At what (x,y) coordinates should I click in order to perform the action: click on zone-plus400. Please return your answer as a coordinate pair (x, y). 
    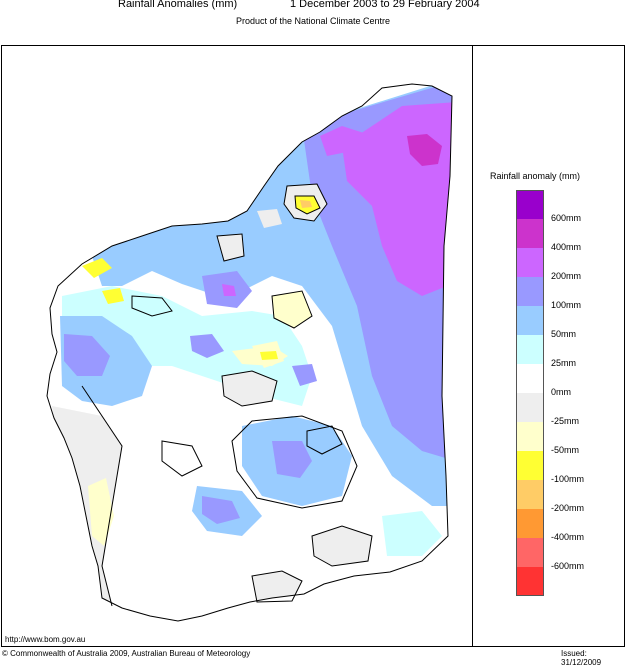
    Looking at the image, I should click on (424, 150).